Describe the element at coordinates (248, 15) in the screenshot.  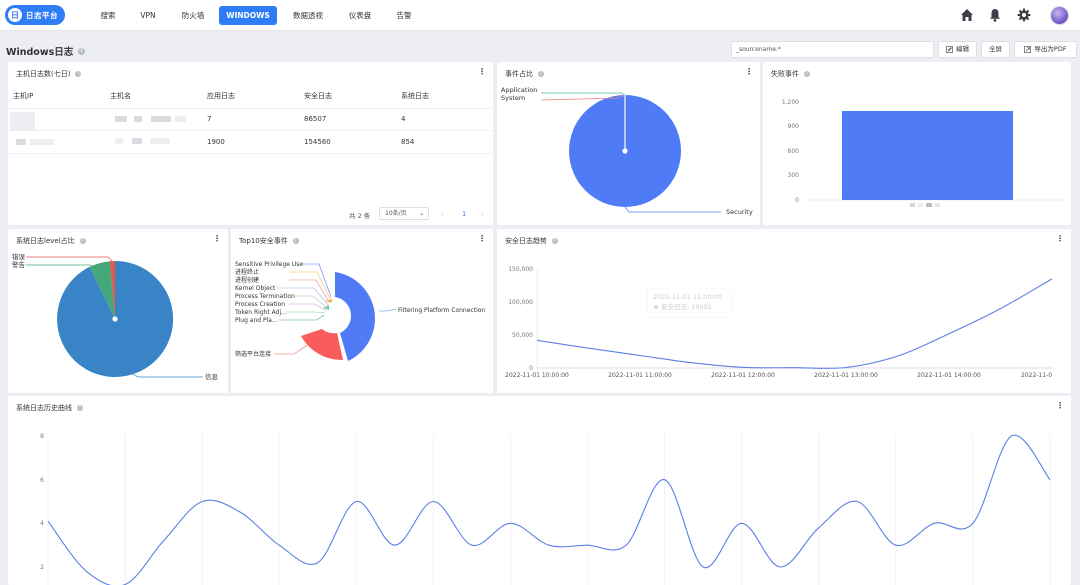
I see `nav-windows: WINDOWS` at that location.